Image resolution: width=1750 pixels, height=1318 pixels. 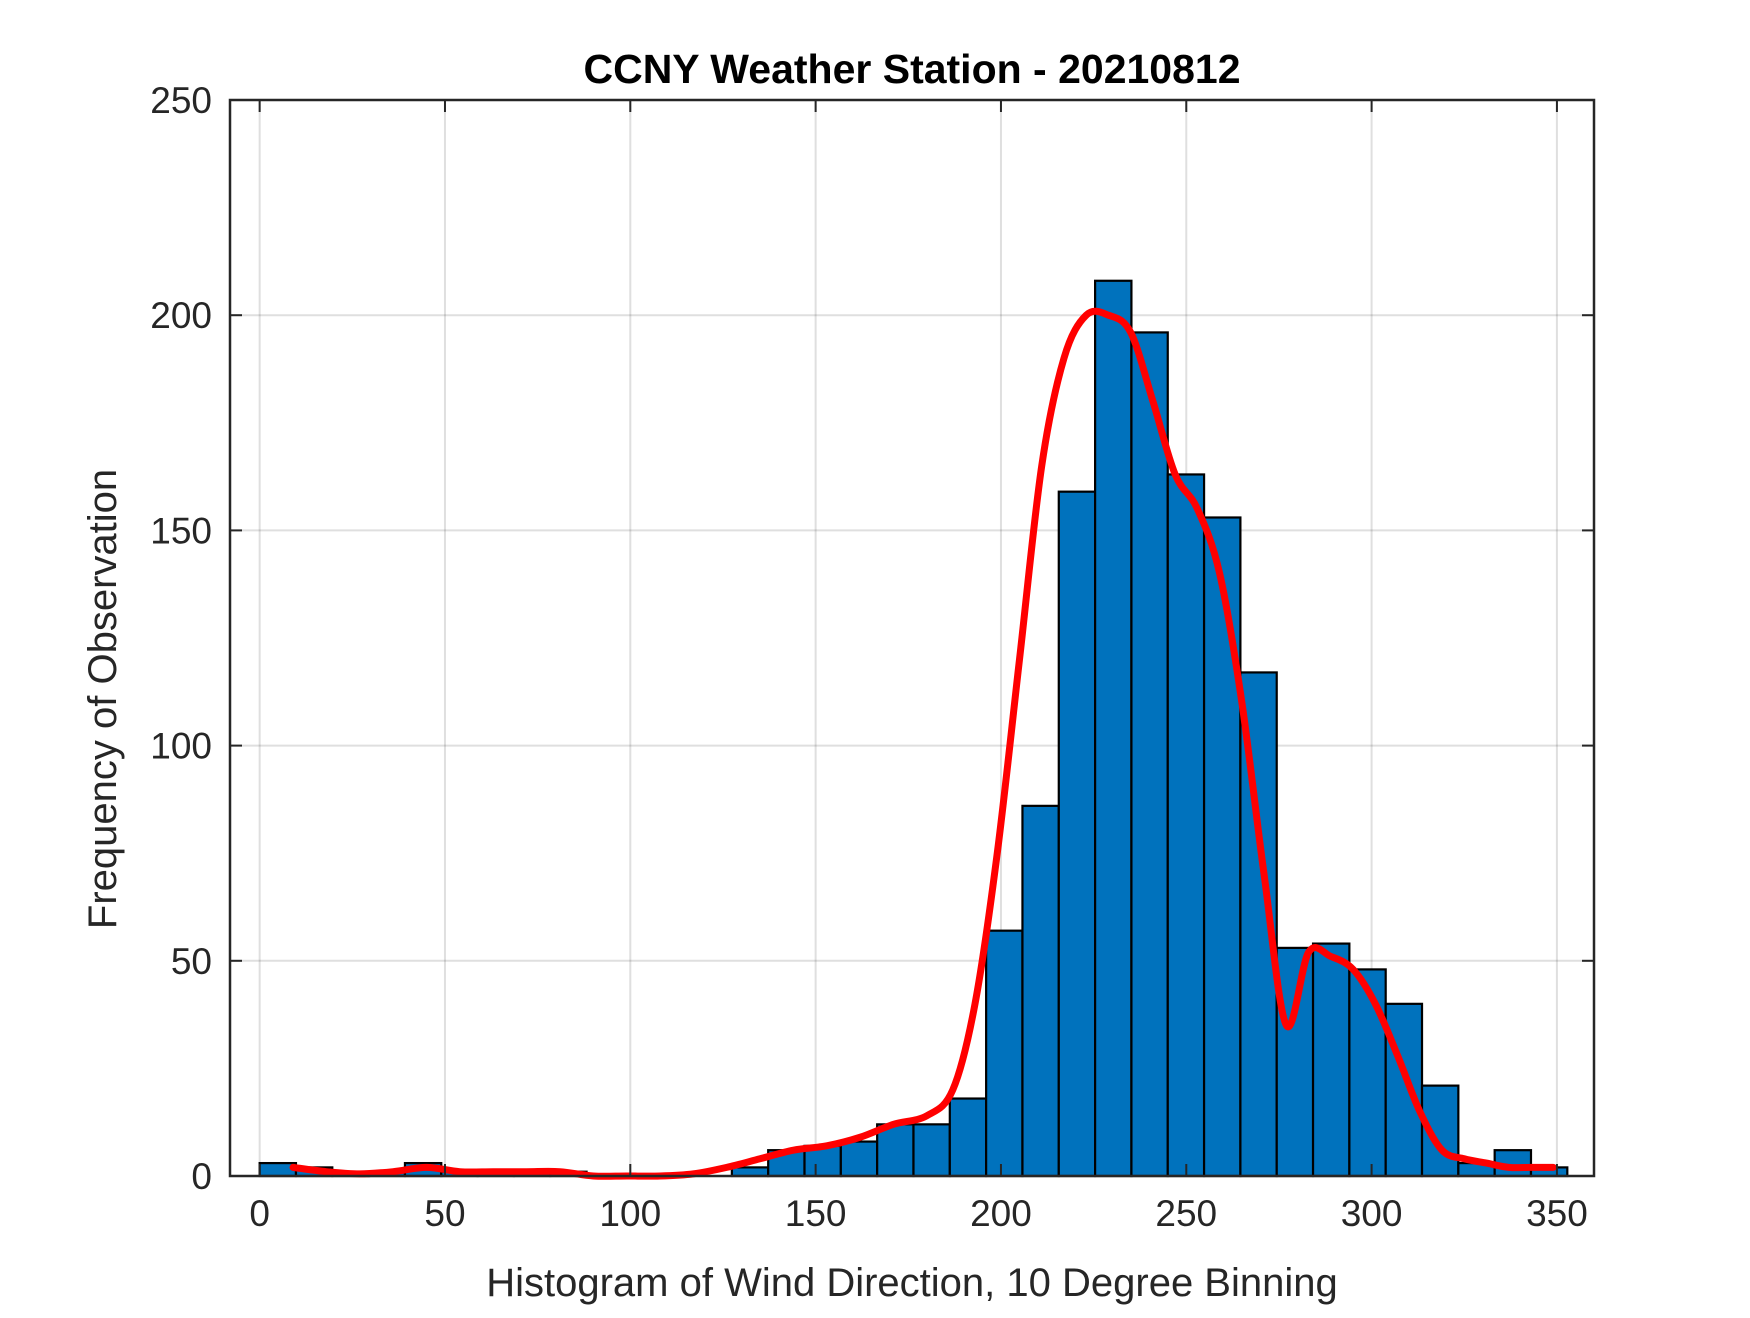 I want to click on x-tick-label: 0, so click(x=259, y=1213).